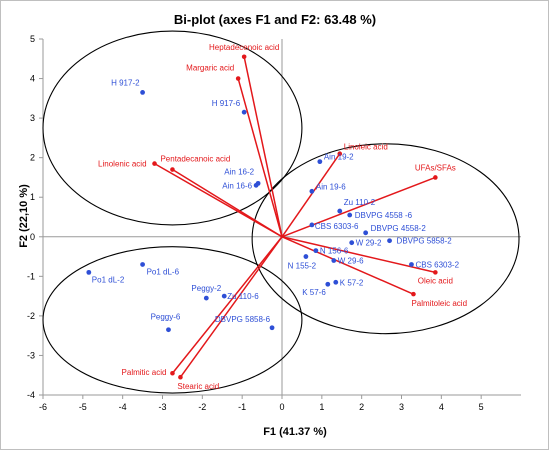 The width and height of the screenshot is (550, 451). Describe the element at coordinates (123, 407) in the screenshot. I see `x-tick-label: -4` at that location.